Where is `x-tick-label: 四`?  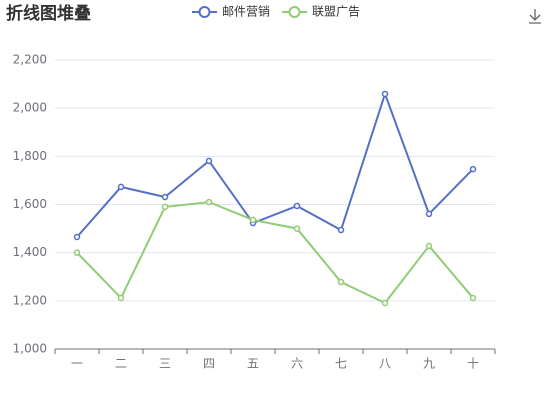
x-tick-label: 四 is located at coordinates (209, 364).